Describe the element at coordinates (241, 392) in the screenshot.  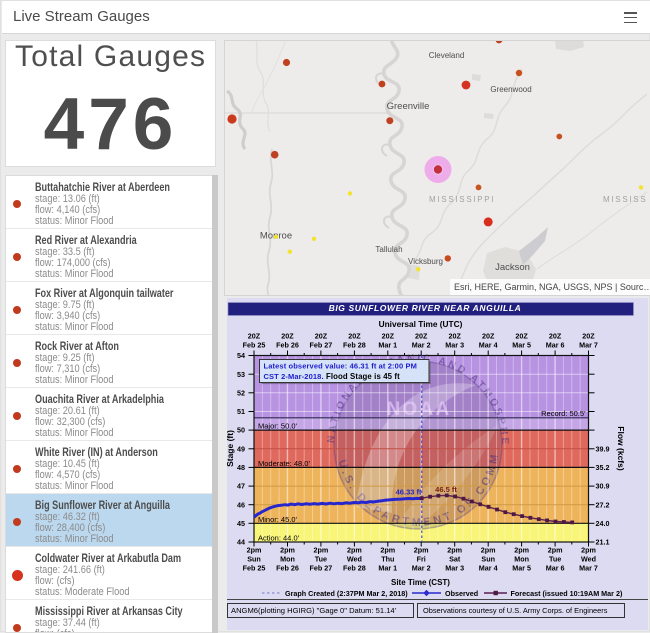
I see `svg-text: 52` at that location.